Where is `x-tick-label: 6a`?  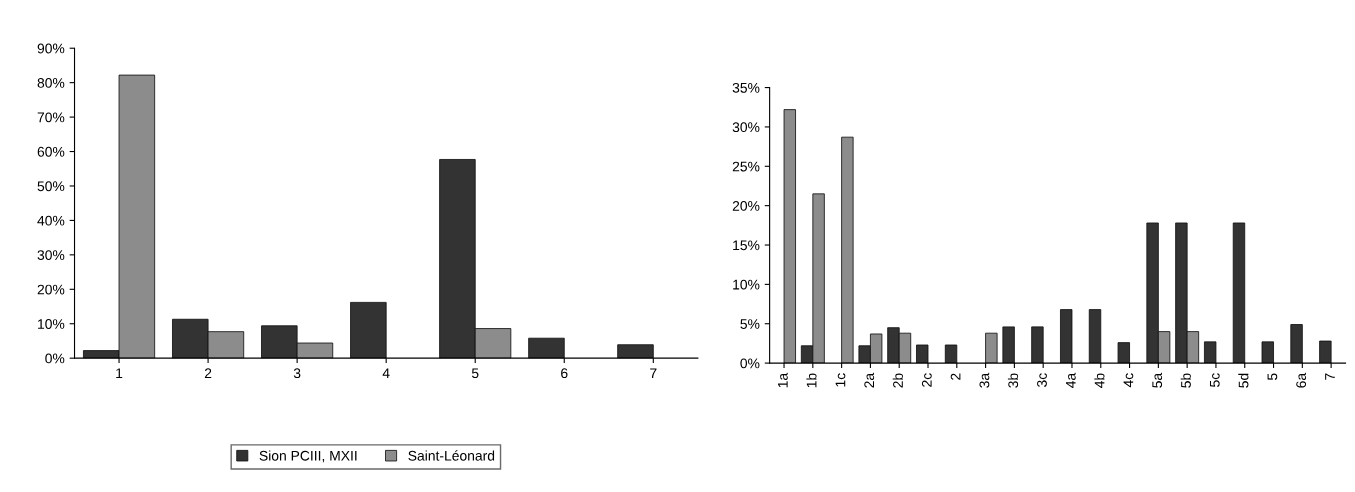
x-tick-label: 6a is located at coordinates (1301, 380).